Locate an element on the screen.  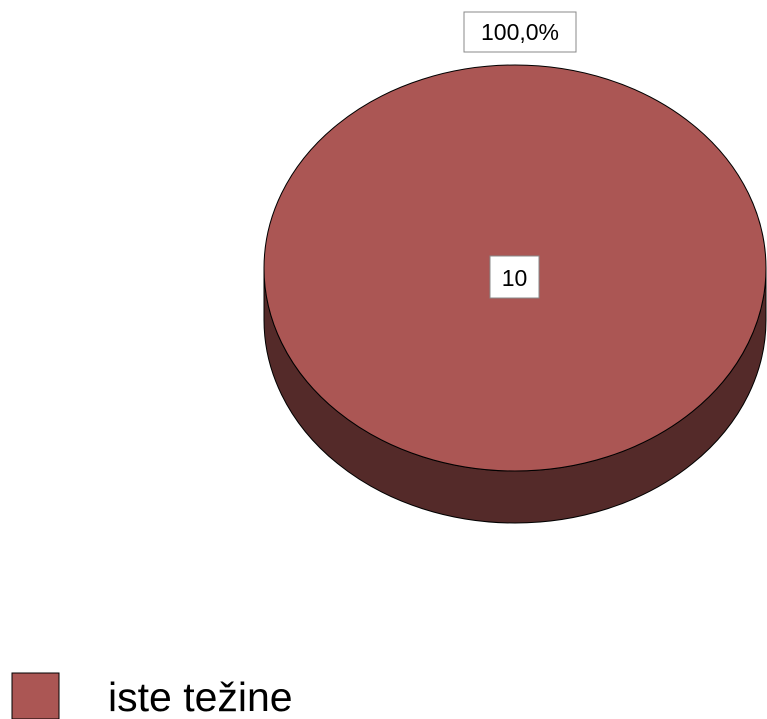
percent-label: 100,0% is located at coordinates (520, 32).